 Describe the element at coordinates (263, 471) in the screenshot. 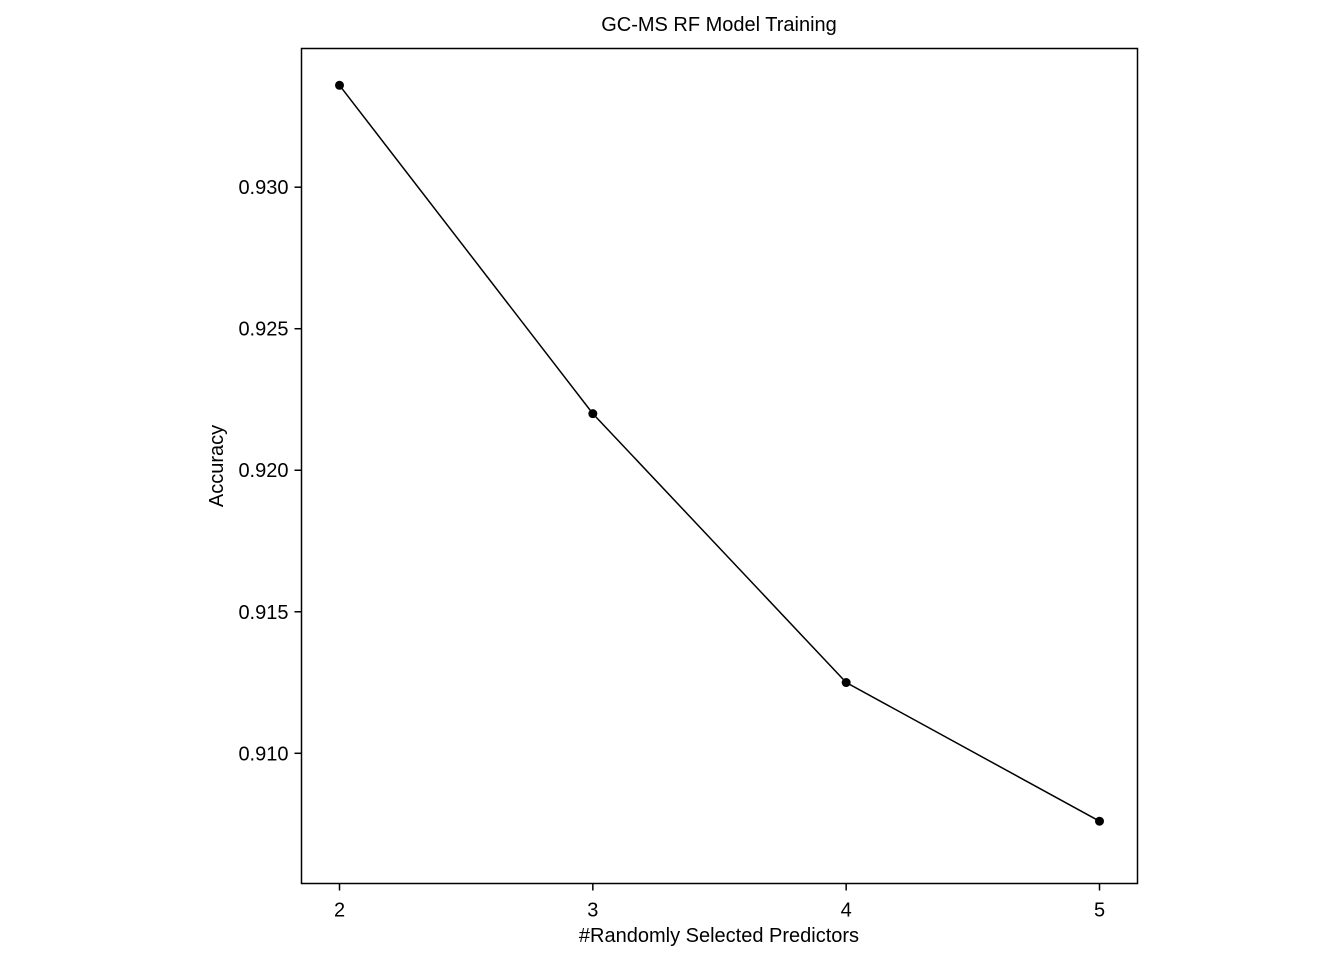

I see `y-tick-label: 0.920` at that location.